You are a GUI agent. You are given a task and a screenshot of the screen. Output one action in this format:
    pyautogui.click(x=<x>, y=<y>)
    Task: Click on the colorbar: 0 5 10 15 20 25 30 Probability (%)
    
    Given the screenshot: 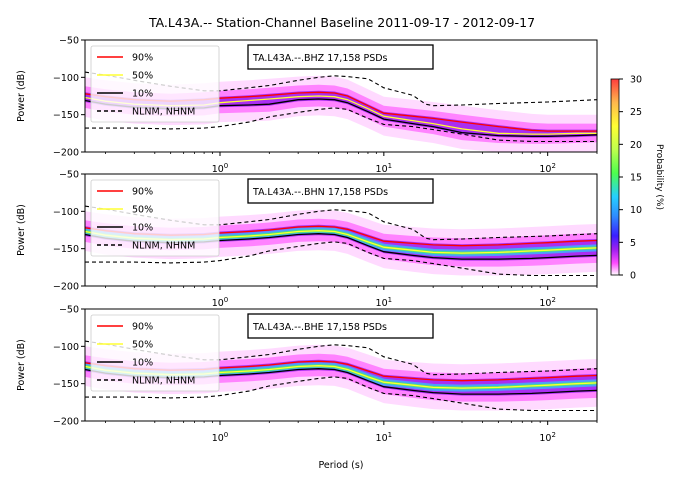 What is the action you would take?
    pyautogui.click(x=637, y=178)
    